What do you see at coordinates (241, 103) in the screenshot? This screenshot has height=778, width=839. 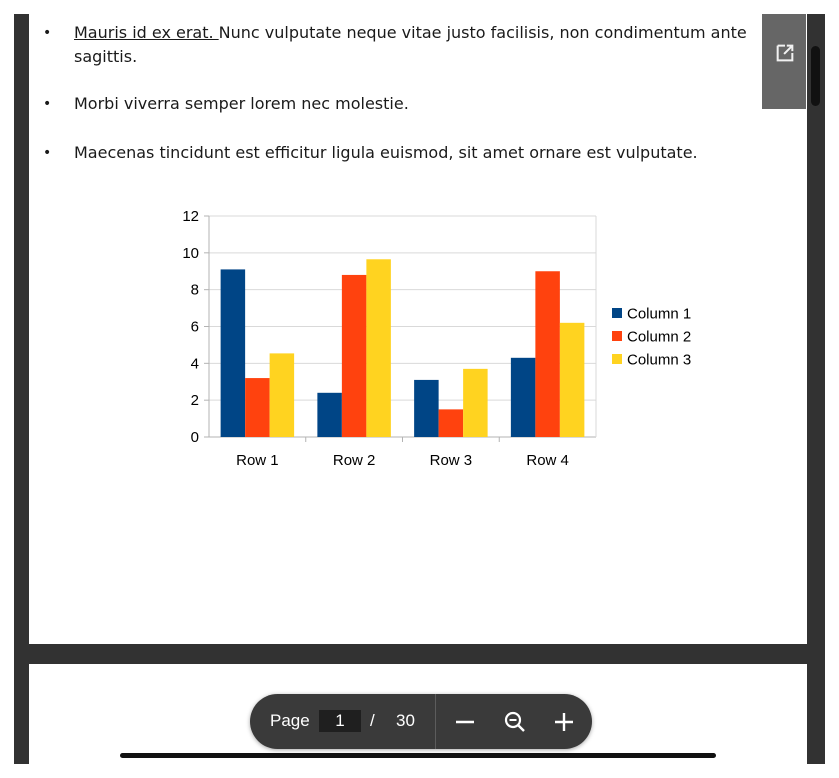 I see `list-item-text: Morbi viverra semper lorem nec molestie.` at bounding box center [241, 103].